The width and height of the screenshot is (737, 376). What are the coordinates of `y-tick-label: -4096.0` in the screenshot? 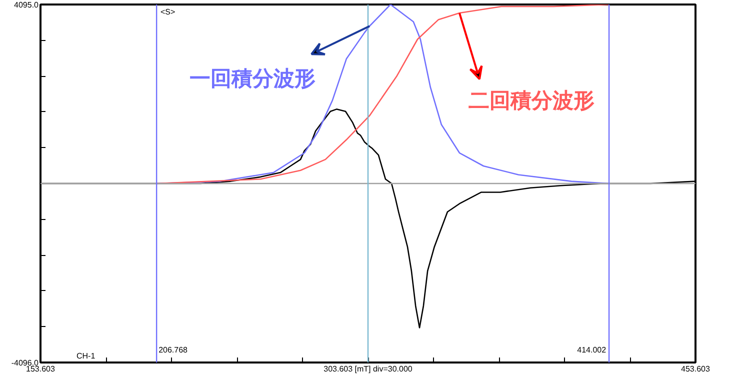 It's located at (25, 363).